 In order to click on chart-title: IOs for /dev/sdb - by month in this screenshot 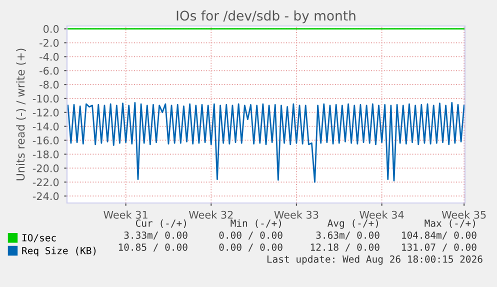, I will do `click(266, 17)`.